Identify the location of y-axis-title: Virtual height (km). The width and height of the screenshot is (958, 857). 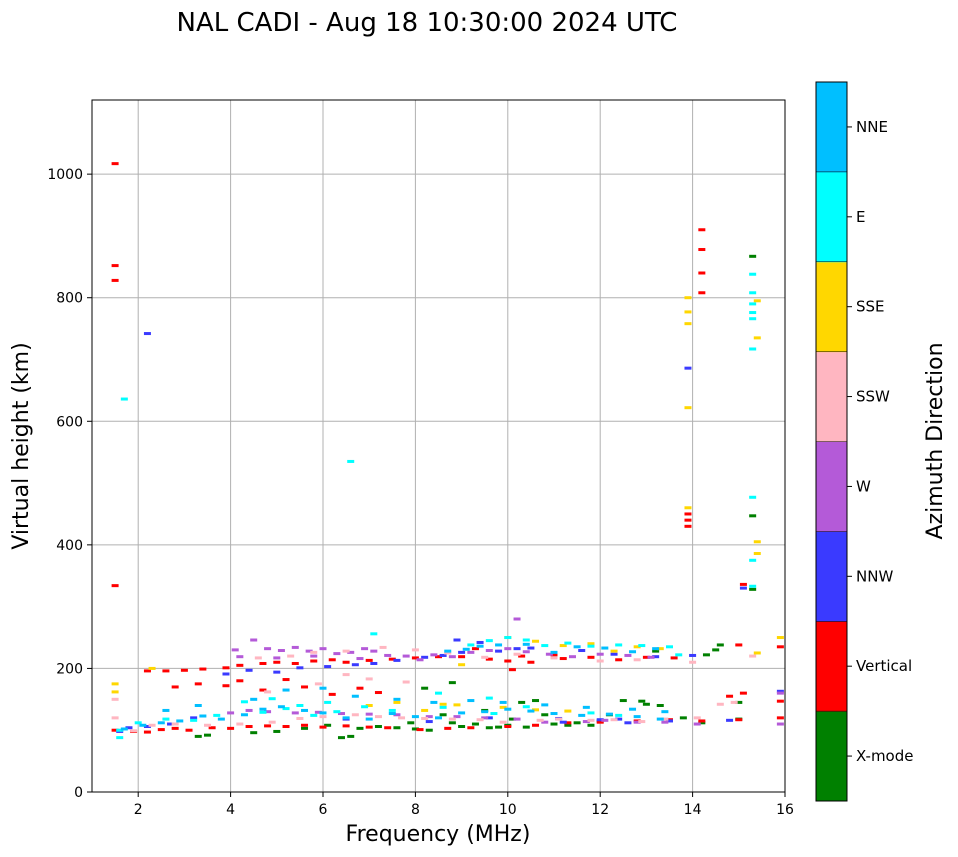
(21, 445).